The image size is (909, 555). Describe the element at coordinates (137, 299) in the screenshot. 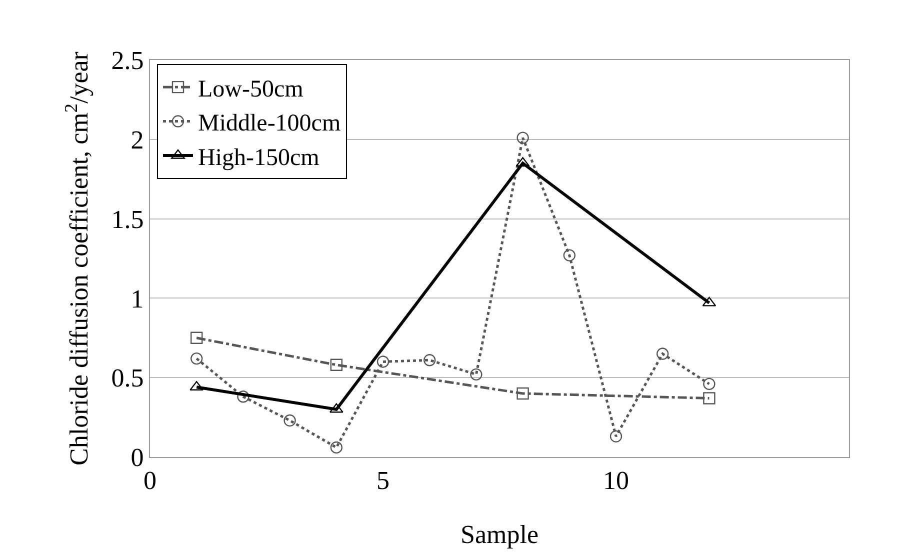

I see `y-tick-label: 1` at that location.